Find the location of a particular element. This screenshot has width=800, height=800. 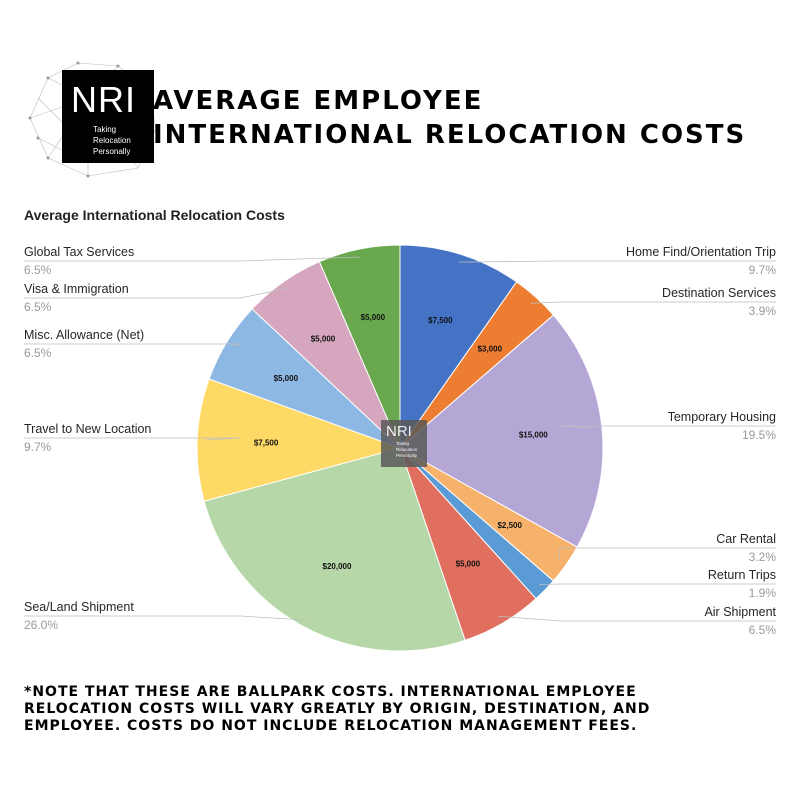

category-name: Visa & Immigration is located at coordinates (76, 289).